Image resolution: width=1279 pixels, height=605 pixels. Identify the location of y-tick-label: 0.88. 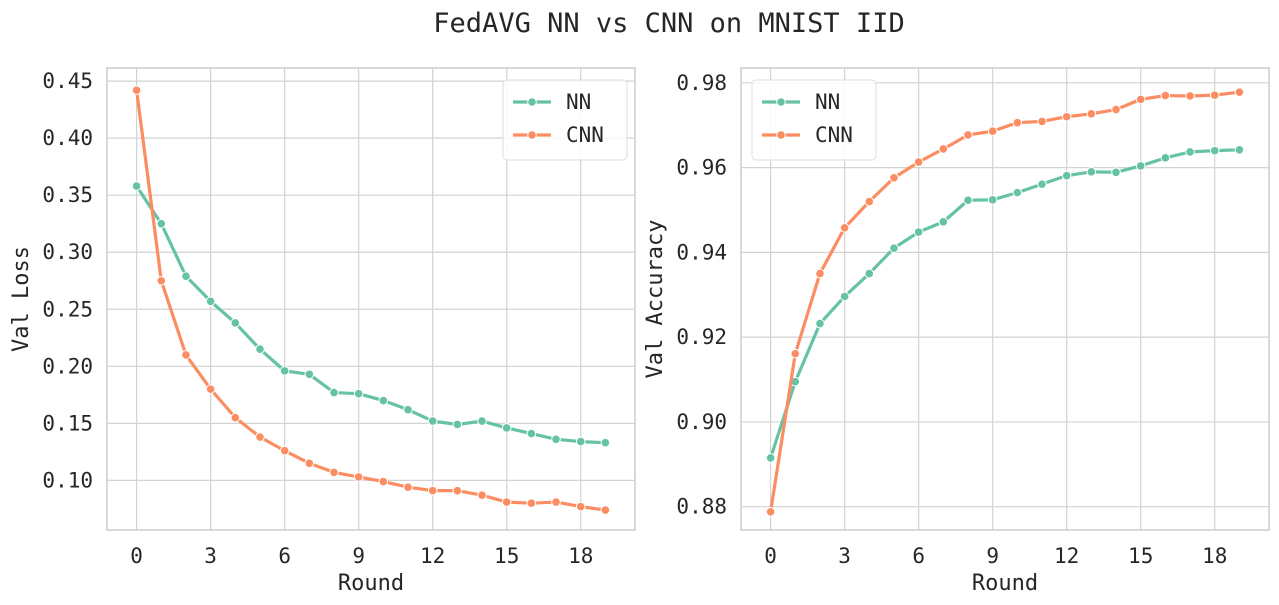
(701, 507).